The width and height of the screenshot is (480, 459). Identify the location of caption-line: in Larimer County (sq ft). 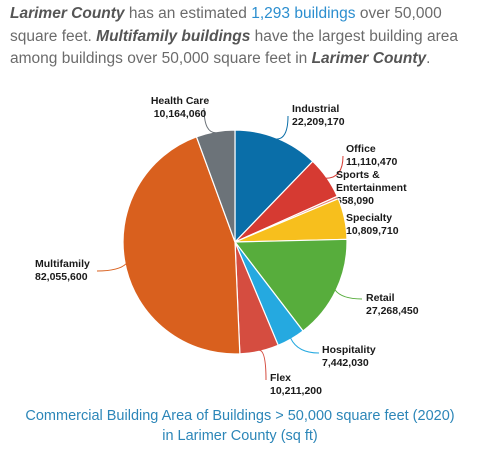
(240, 436).